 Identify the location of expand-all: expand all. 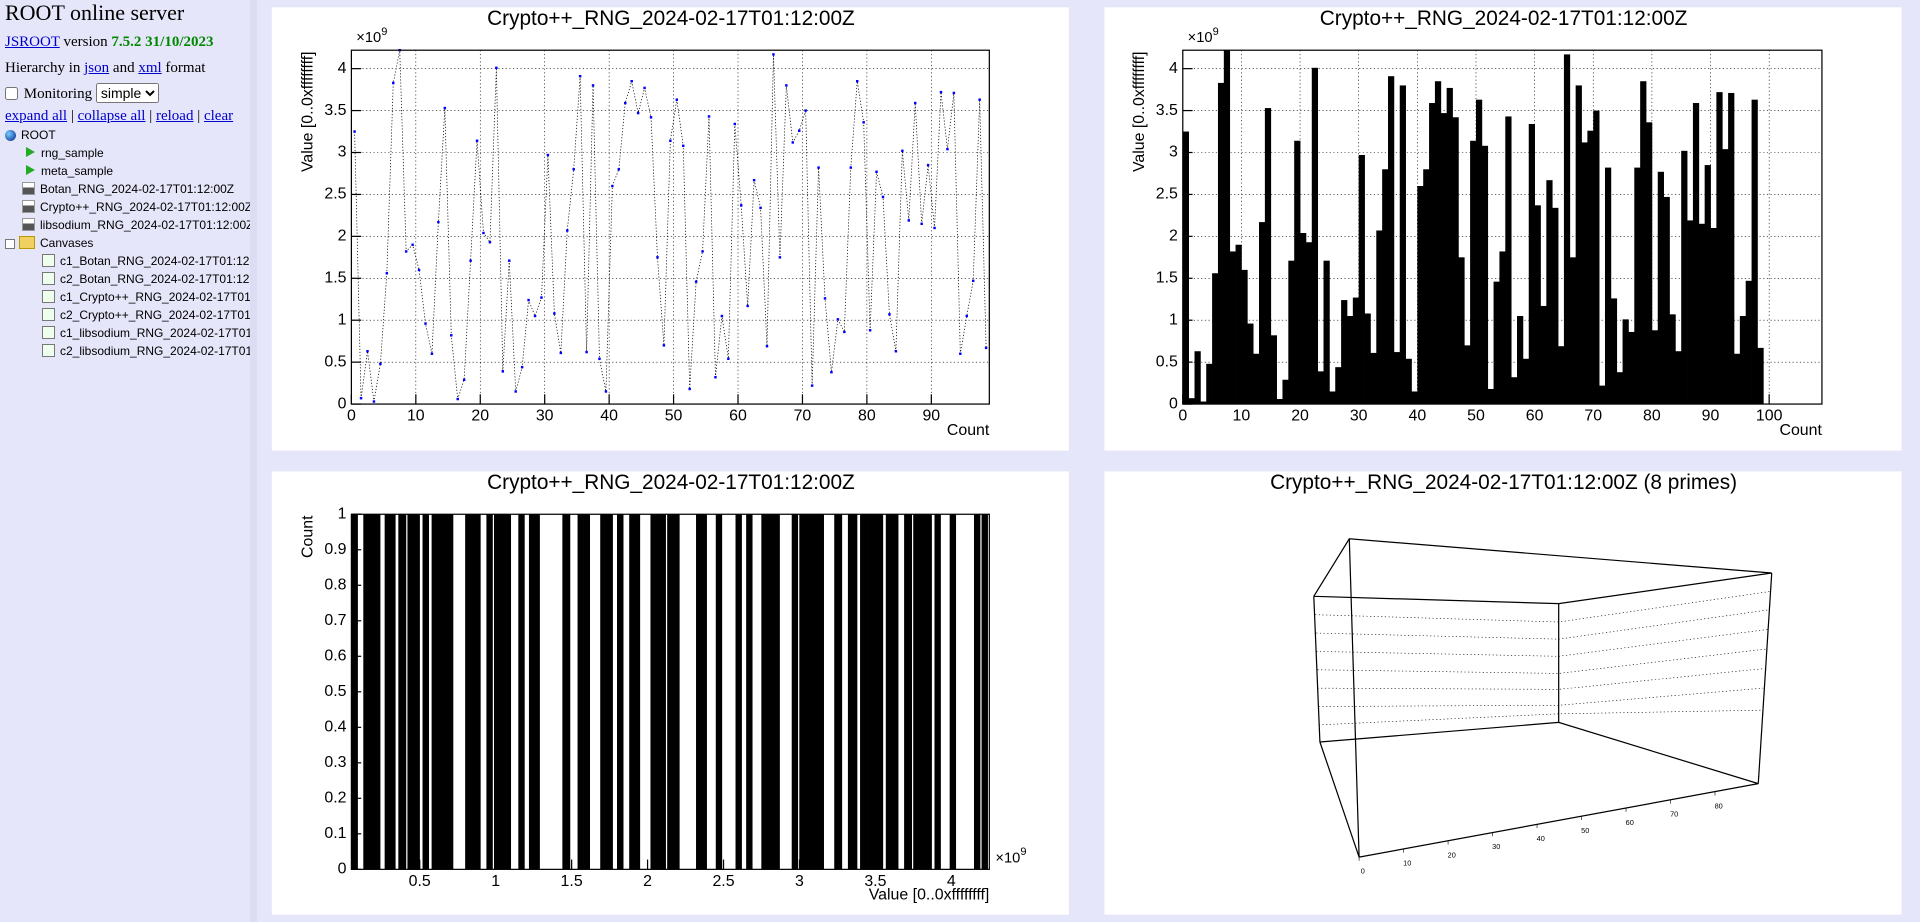
(36, 116).